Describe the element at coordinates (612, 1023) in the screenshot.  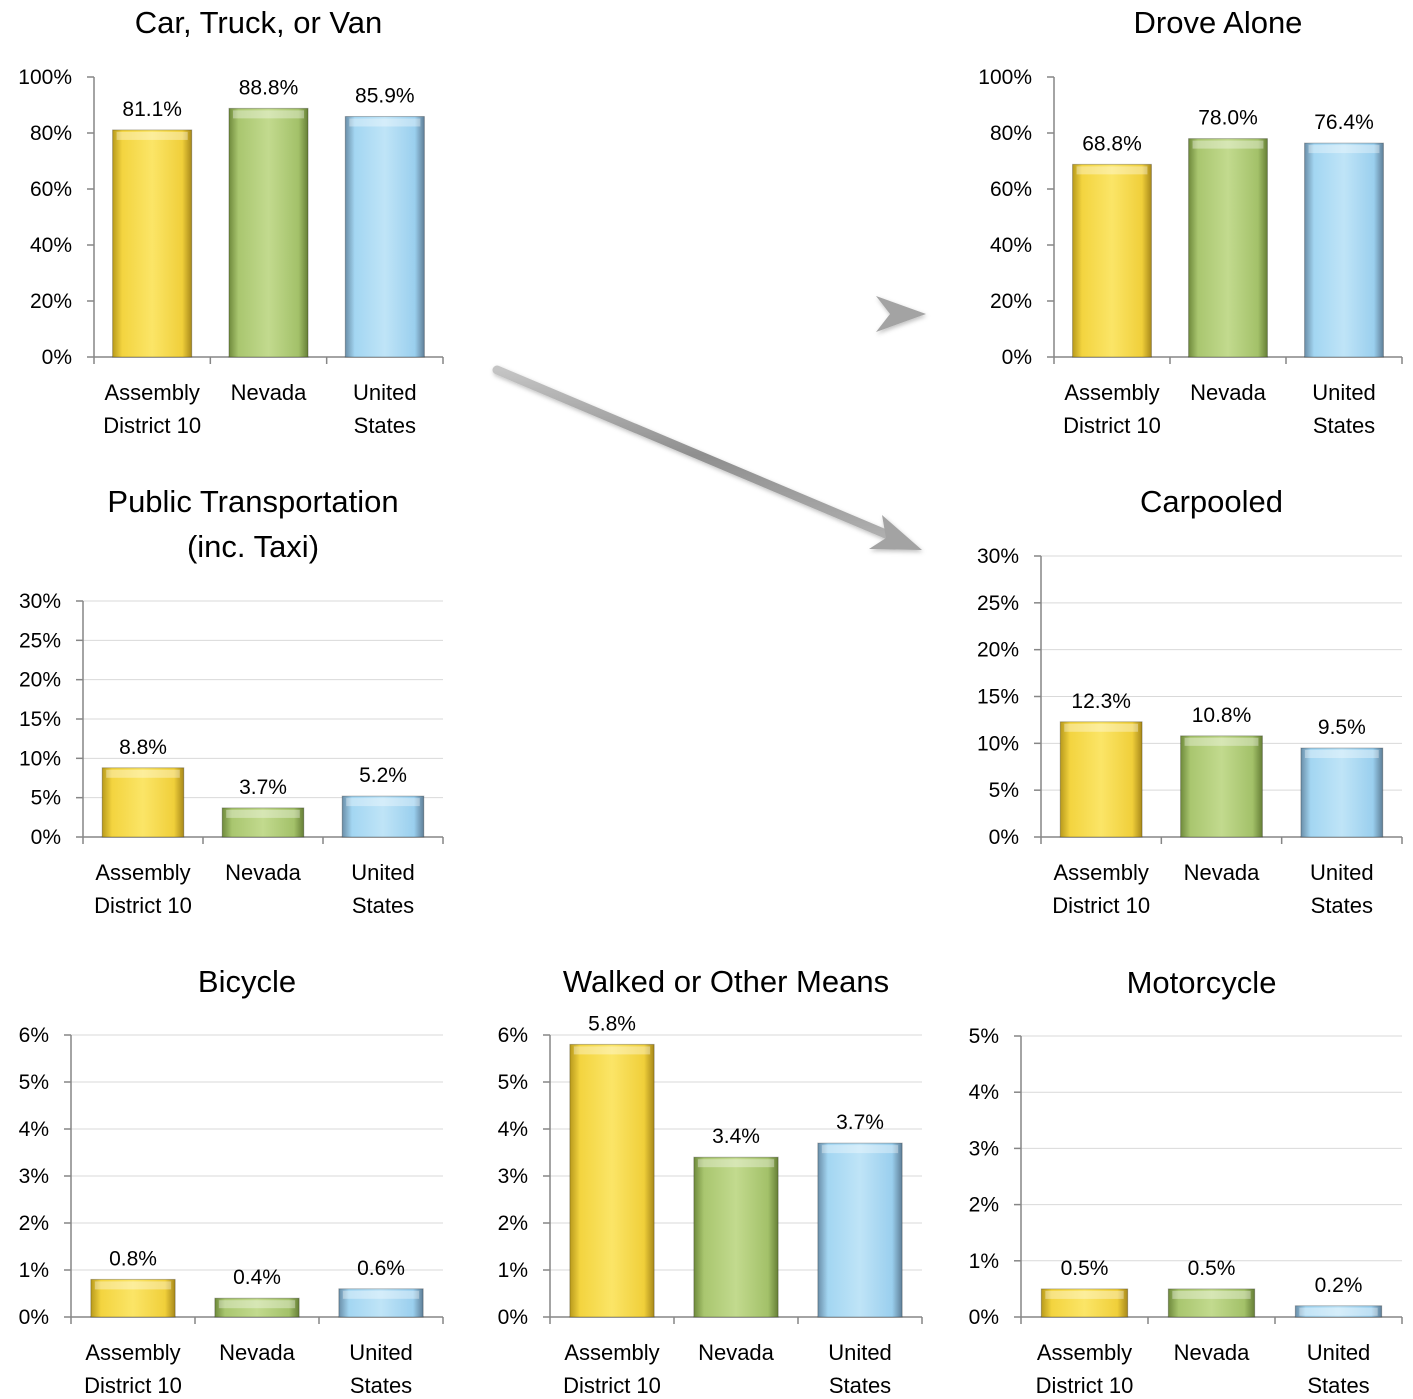
I see `data-label: 5.8%` at that location.